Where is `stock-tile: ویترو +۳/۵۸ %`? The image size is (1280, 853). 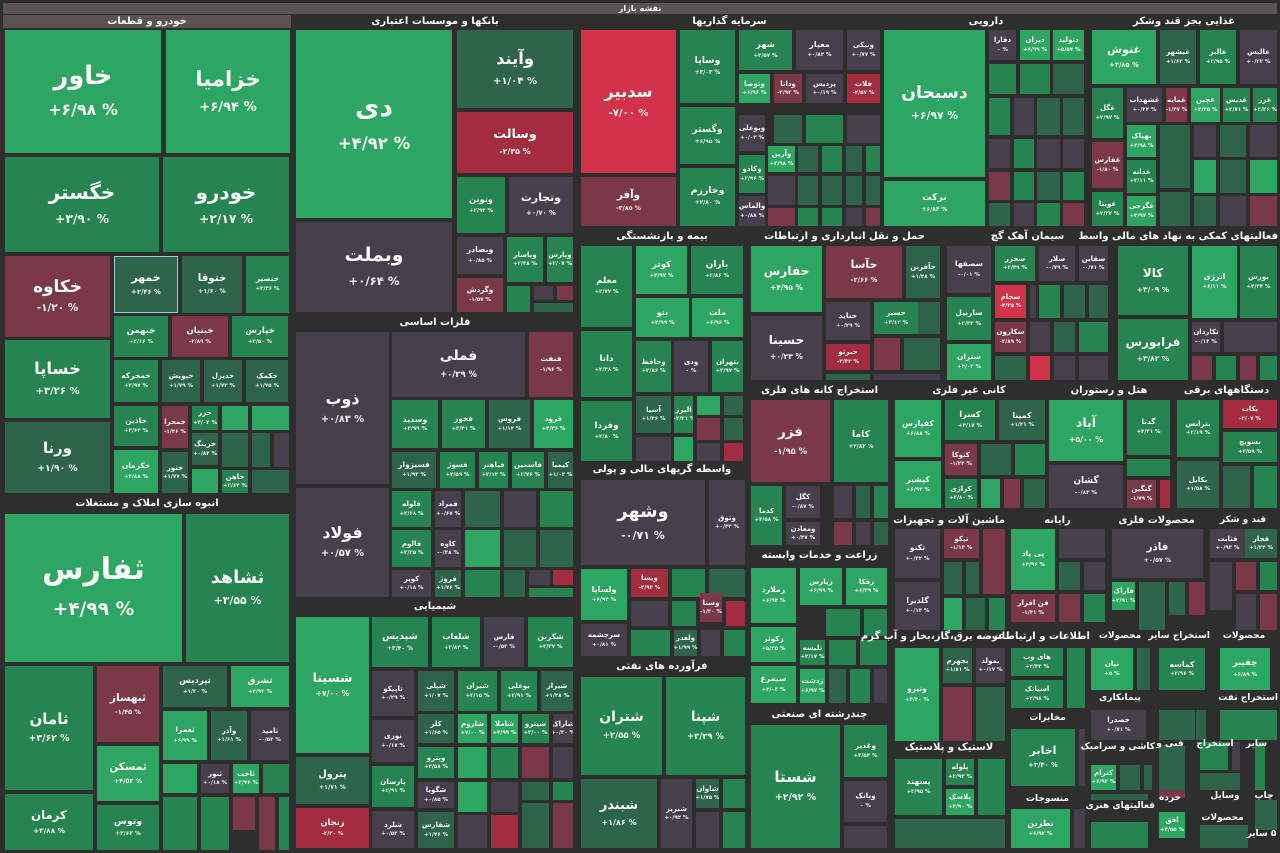
stock-tile: ویترو +۳/۵۸ % is located at coordinates (436, 762).